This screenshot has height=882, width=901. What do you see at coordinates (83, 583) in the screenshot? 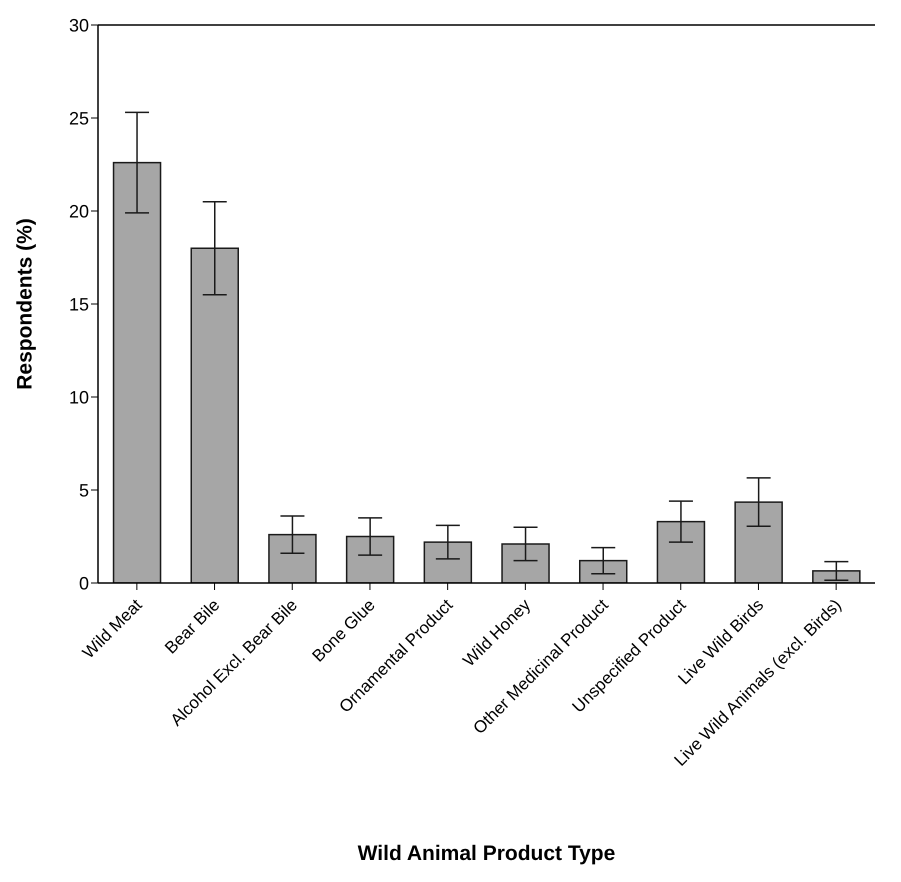
I see `y-tick-label: 0` at bounding box center [83, 583].